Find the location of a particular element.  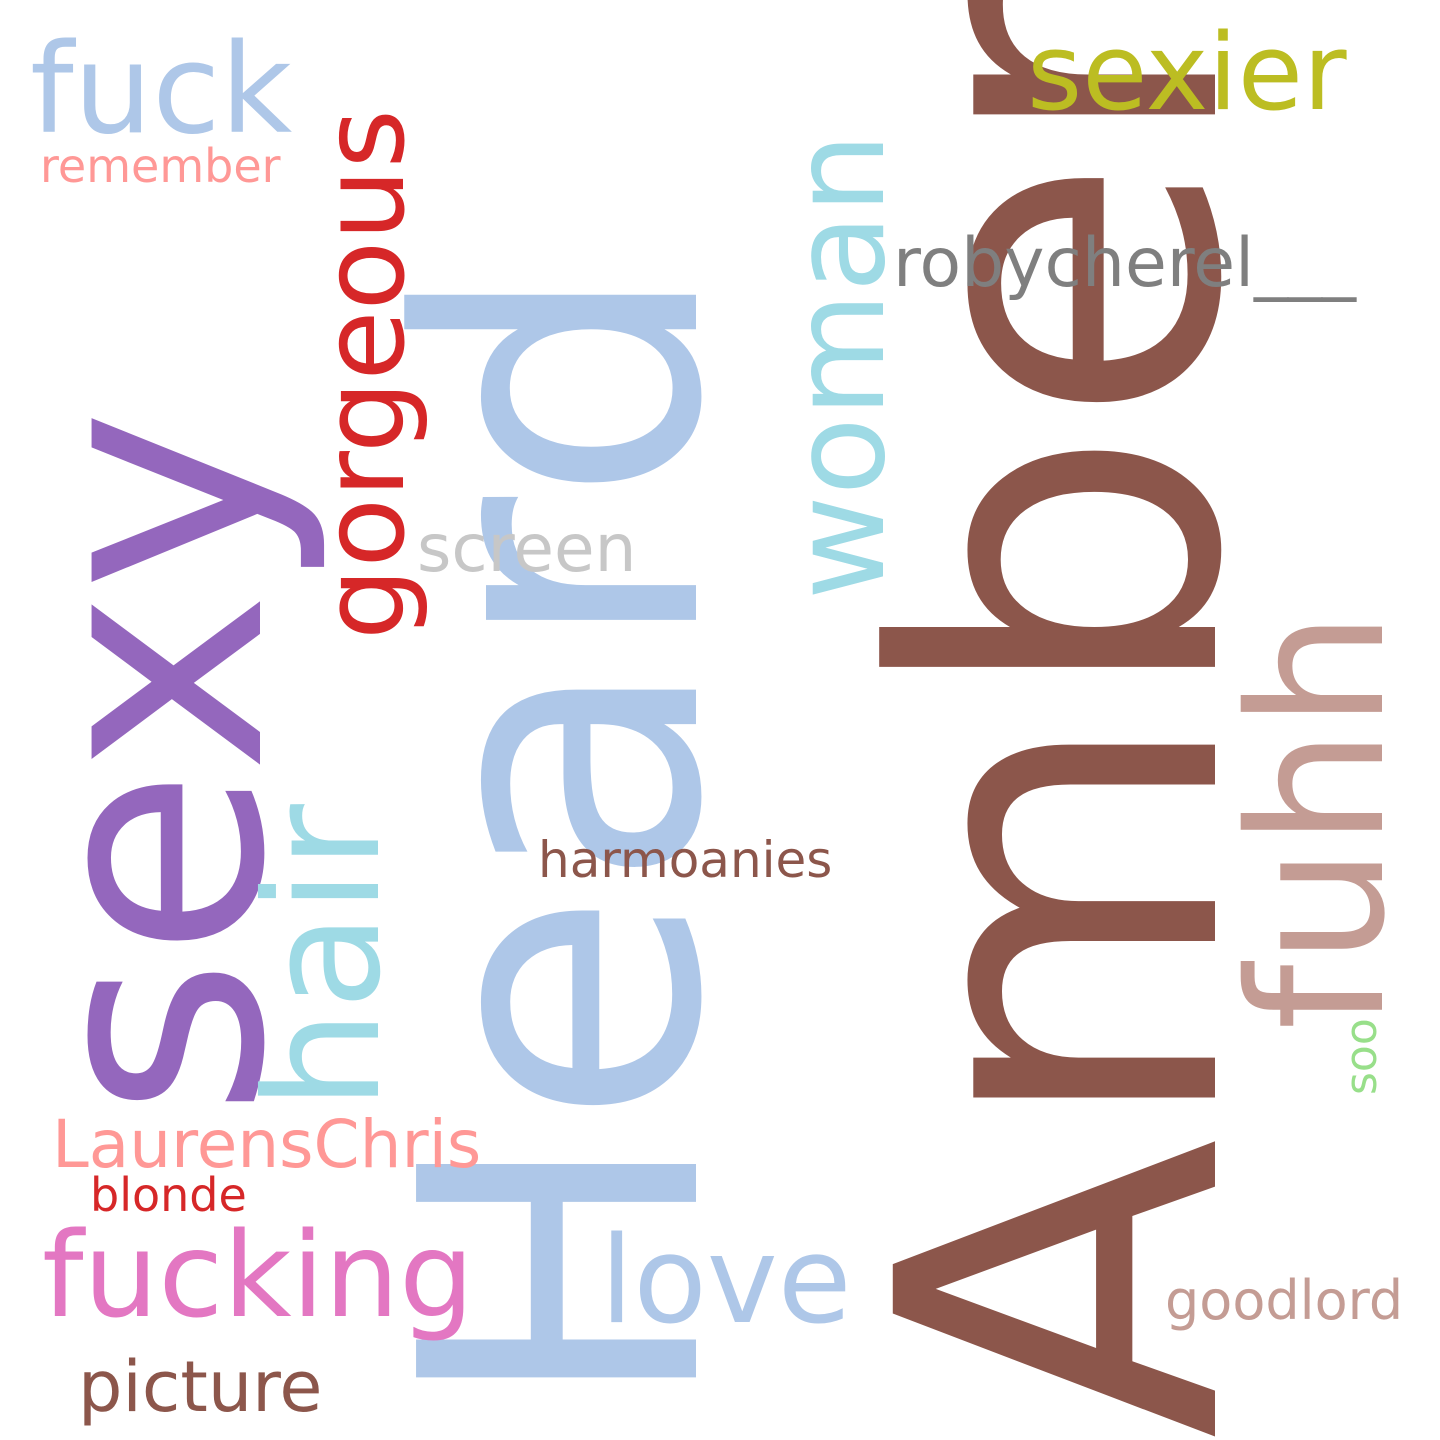

word-fuhh: fuhh is located at coordinates (1317, 820).